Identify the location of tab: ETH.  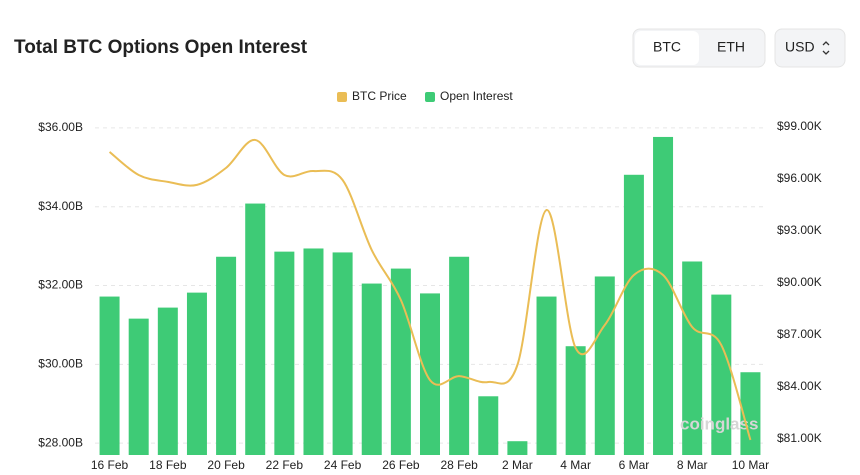
(731, 47).